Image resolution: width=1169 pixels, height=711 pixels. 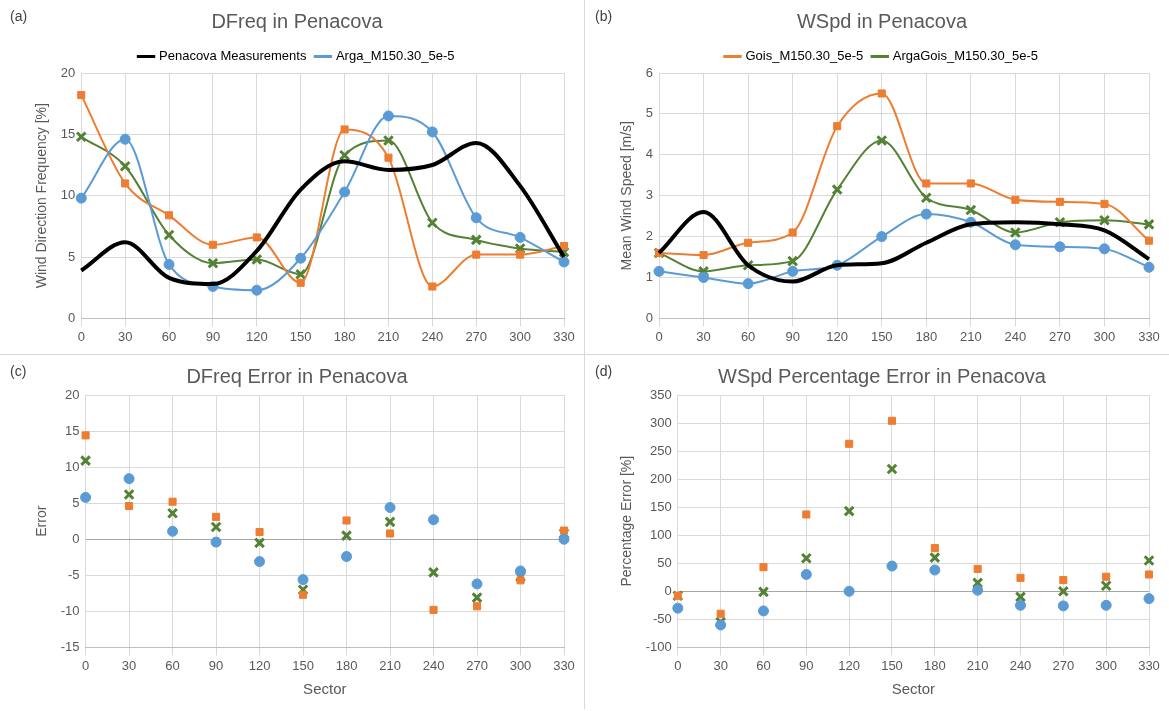 What do you see at coordinates (661, 534) in the screenshot?
I see `y-tick-label: 100` at bounding box center [661, 534].